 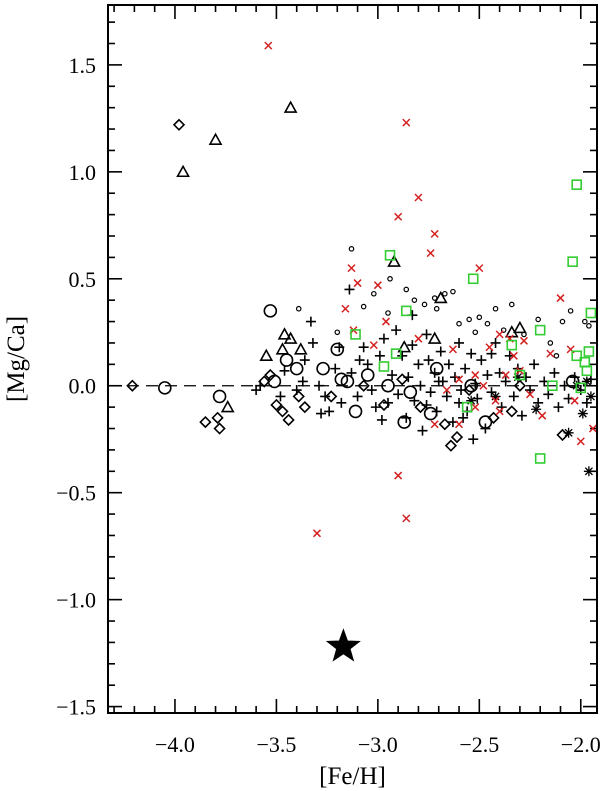 What do you see at coordinates (581, 744) in the screenshot?
I see `x-tick-label: −2.0` at bounding box center [581, 744].